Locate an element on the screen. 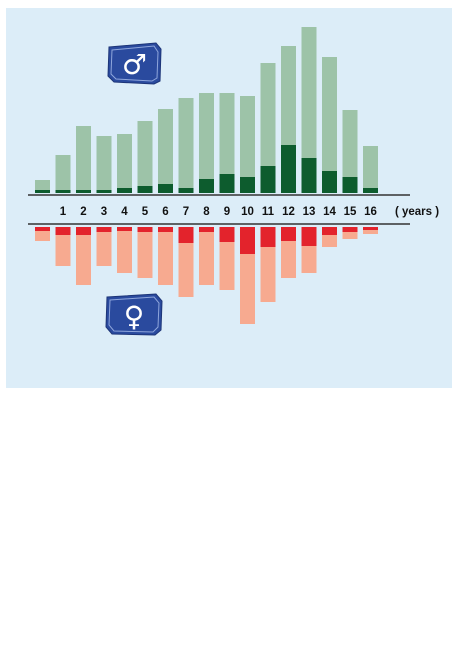  female-symbol-icon: ♀ is located at coordinates (134, 316).